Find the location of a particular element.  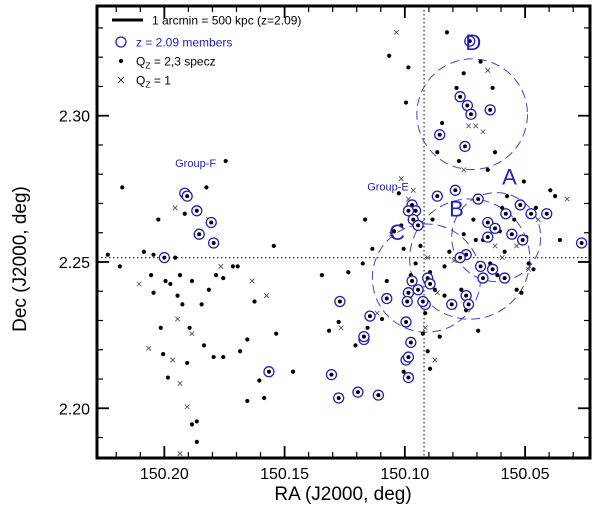

group-circle-d is located at coordinates (472, 114).